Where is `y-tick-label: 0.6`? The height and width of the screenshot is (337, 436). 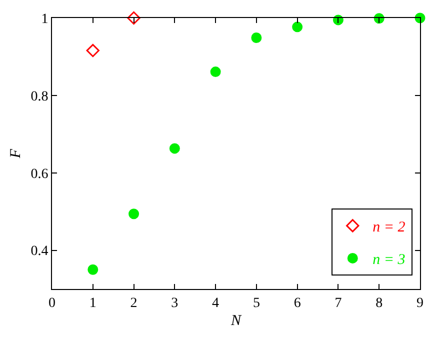 y-tick-label: 0.6 is located at coordinates (39, 174).